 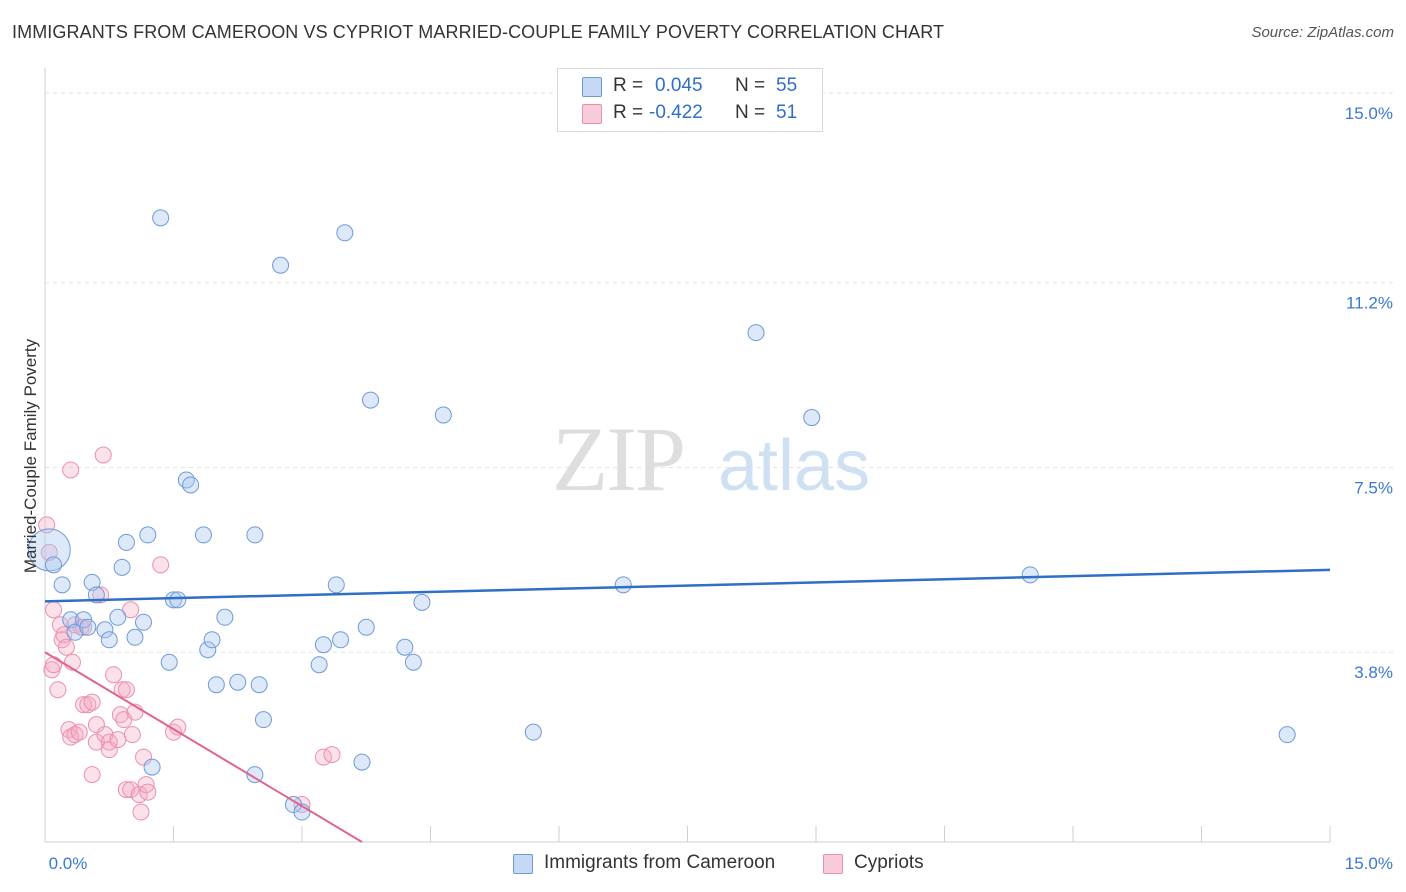 I want to click on y-tick-label: 15.0%, so click(x=1369, y=113).